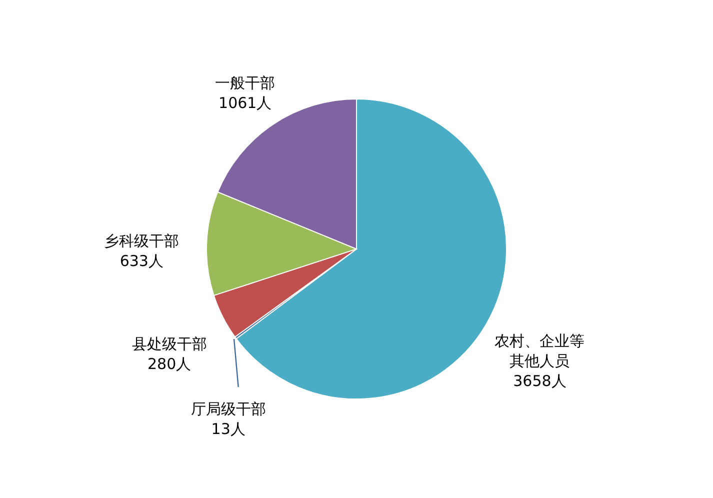 The width and height of the screenshot is (713, 498). Describe the element at coordinates (245, 103) in the screenshot. I see `data-label: 1061人` at that location.